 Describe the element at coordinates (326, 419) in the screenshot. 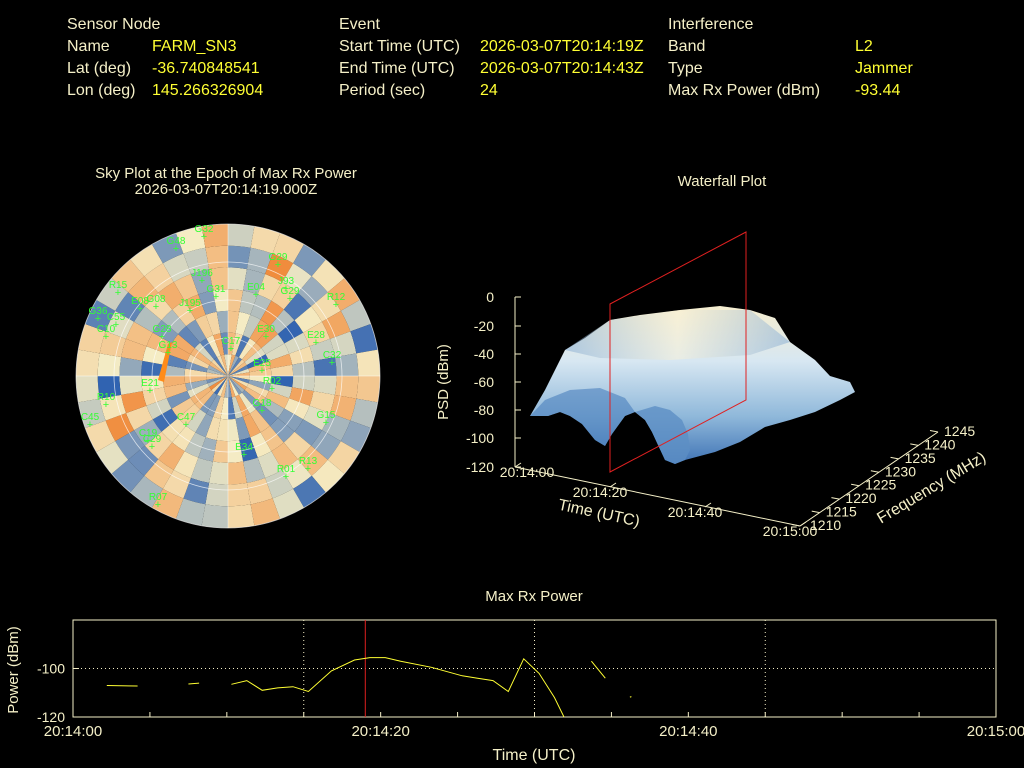

I see `satellite-marker: +G15` at that location.